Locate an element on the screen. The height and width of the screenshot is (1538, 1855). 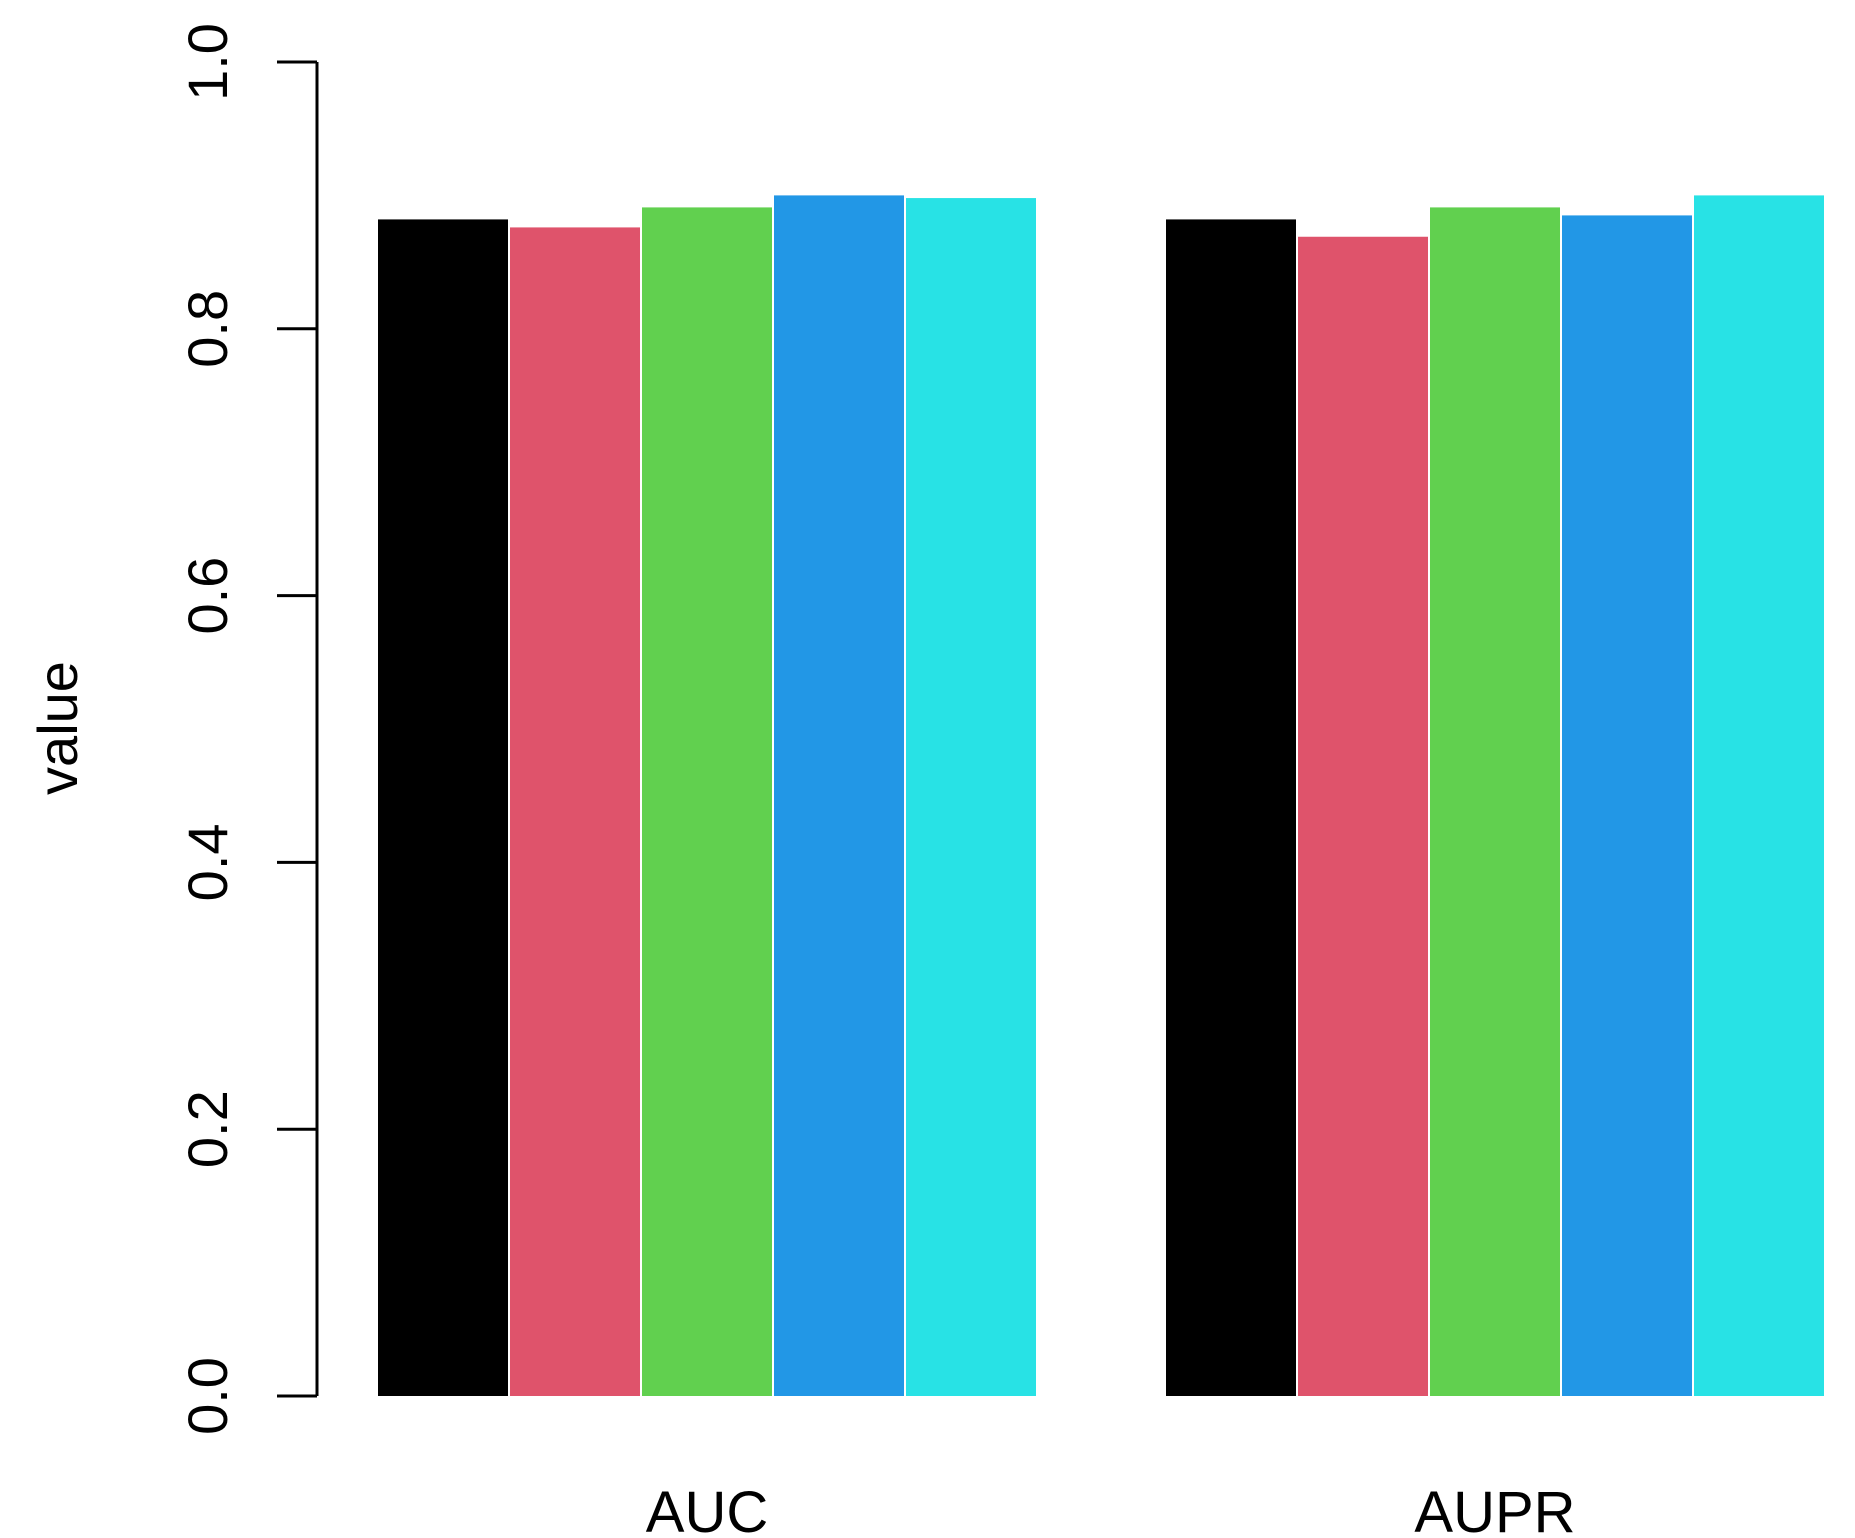
y-tick-label: 0.8 is located at coordinates (207, 329).